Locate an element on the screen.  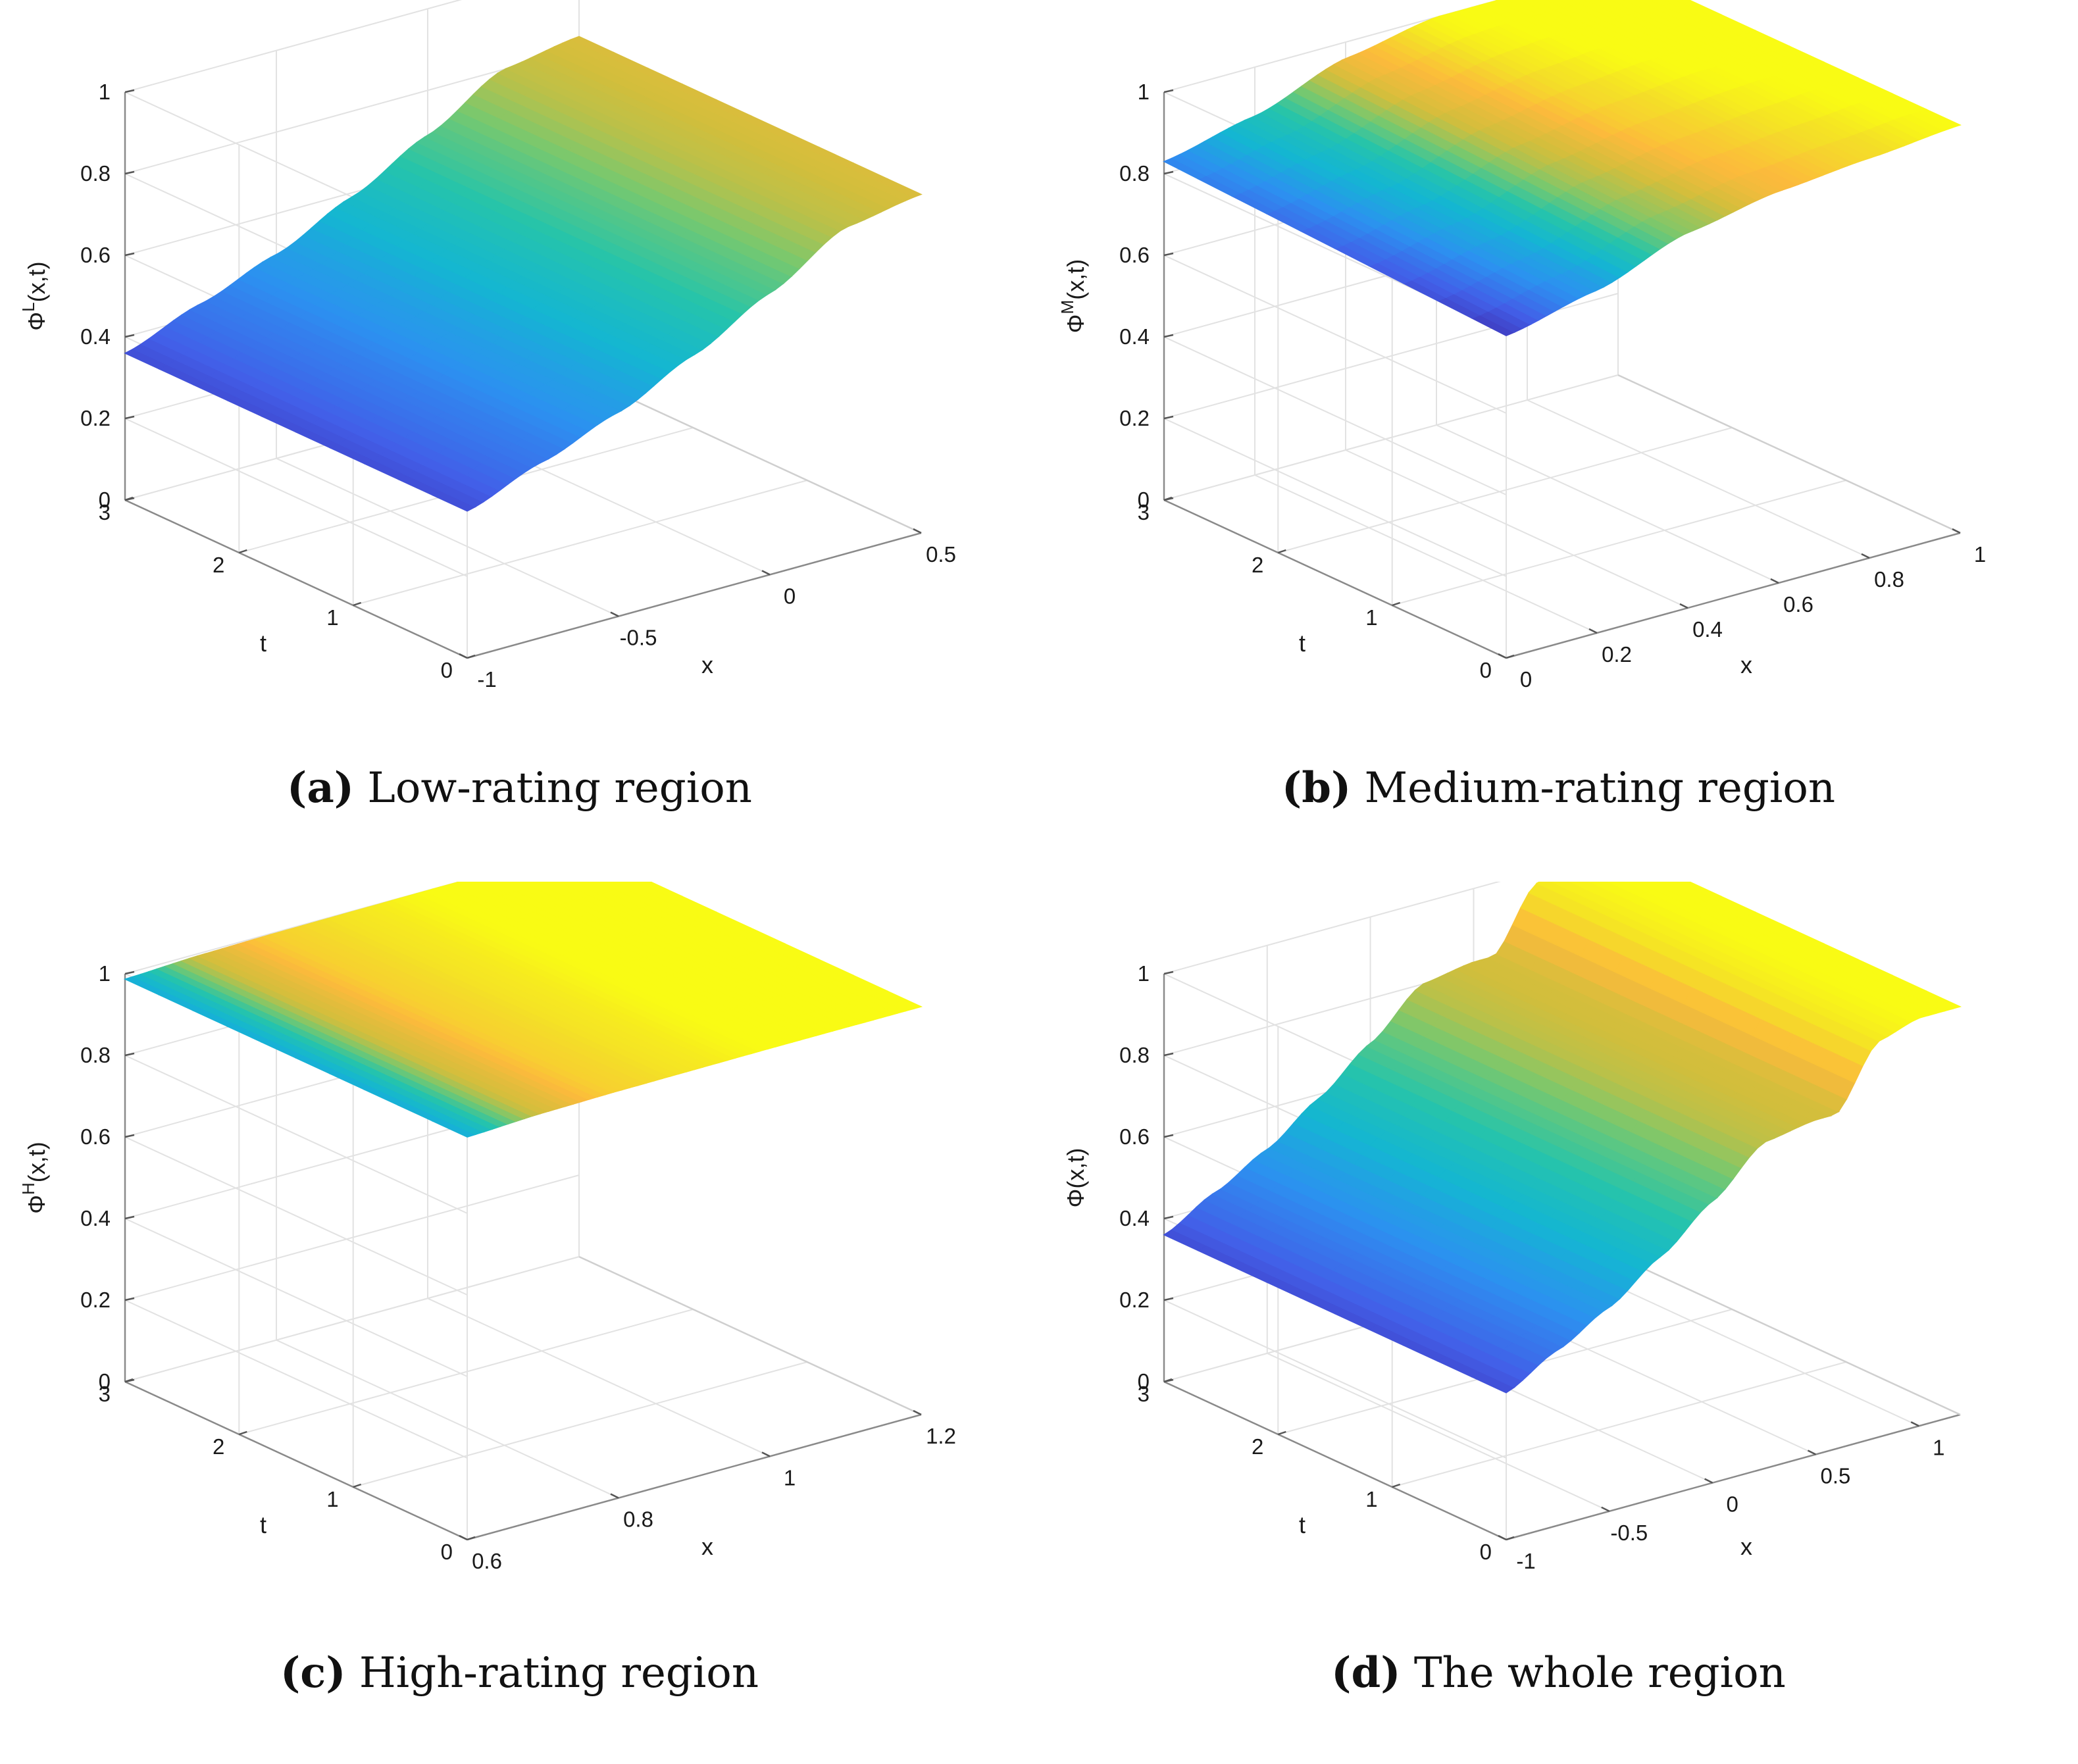
x-axis-label: x is located at coordinates (1746, 664).